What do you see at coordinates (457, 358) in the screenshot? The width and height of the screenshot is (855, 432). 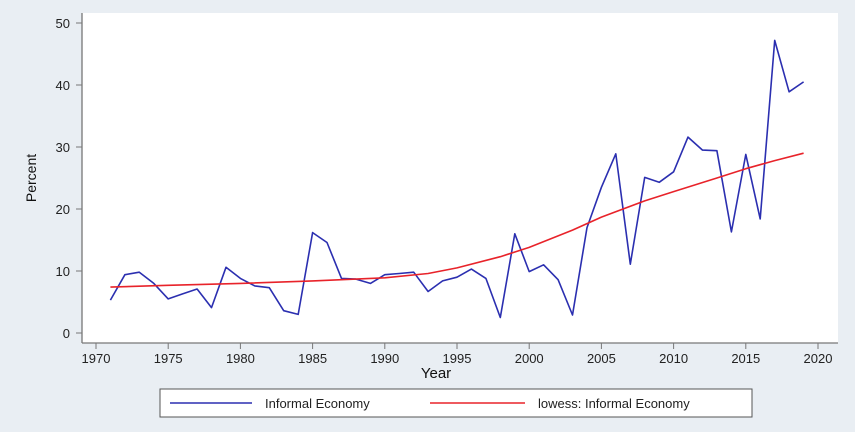 I see `x-tick-label: 1995` at bounding box center [457, 358].